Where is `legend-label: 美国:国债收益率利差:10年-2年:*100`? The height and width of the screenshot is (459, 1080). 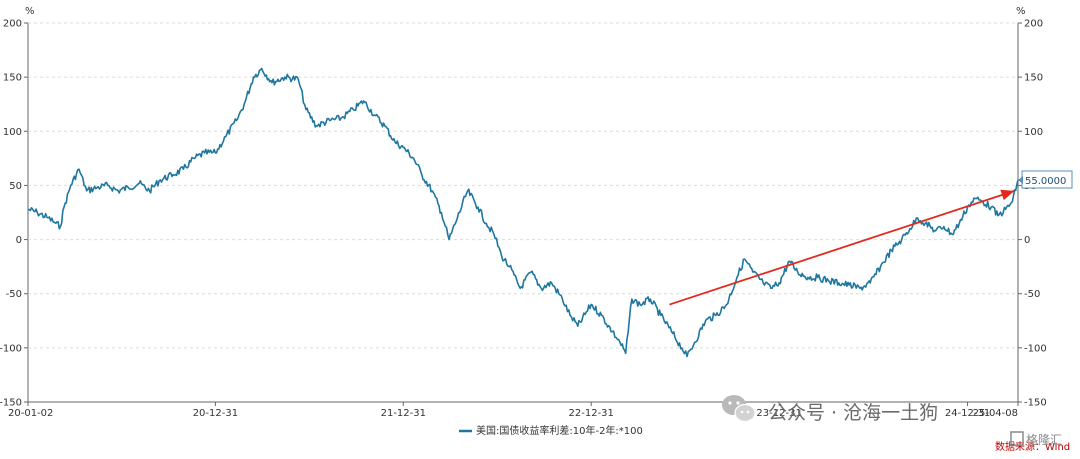
legend-label: 美国:国债收益率利差:10年-2年:*100 is located at coordinates (559, 430).